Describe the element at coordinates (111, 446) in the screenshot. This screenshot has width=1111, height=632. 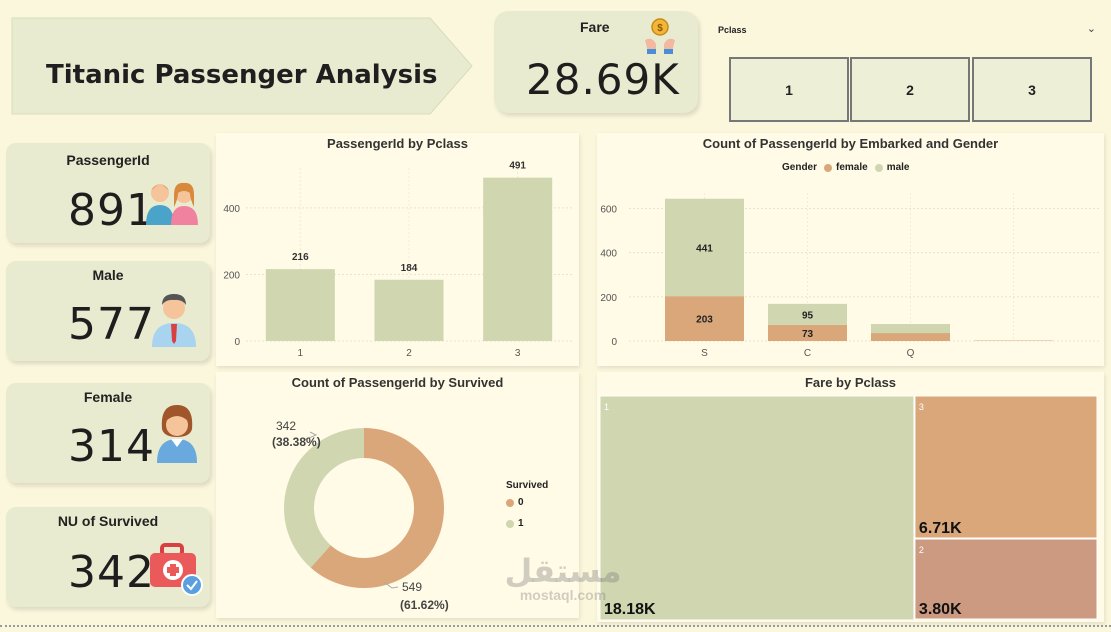
I see `kpi-value: 314` at that location.